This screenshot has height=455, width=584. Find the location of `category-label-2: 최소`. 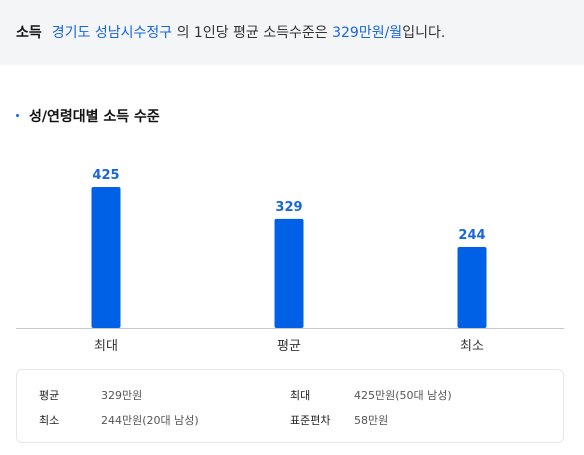

category-label-2: 최소 is located at coordinates (472, 346).